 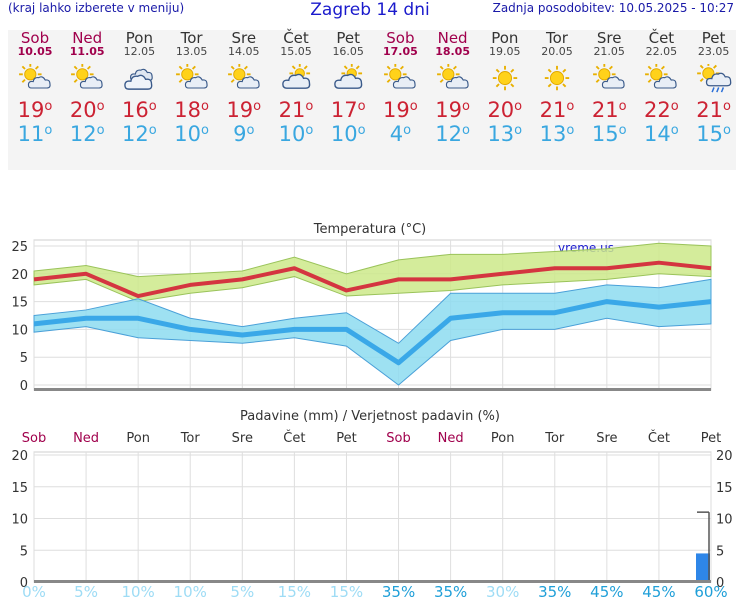 What do you see at coordinates (296, 51) in the screenshot?
I see `day-date: 15.05` at bounding box center [296, 51].